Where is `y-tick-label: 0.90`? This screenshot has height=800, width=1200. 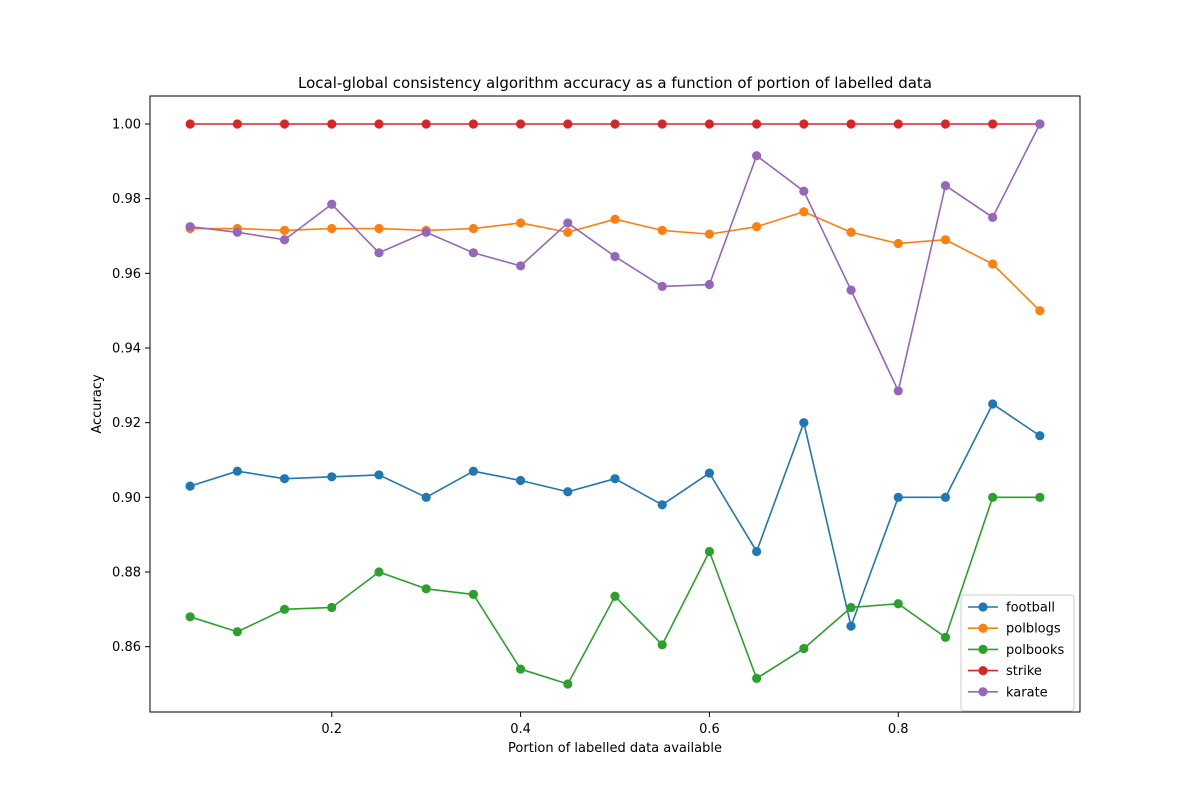 y-tick-label: 0.90 is located at coordinates (126, 498).